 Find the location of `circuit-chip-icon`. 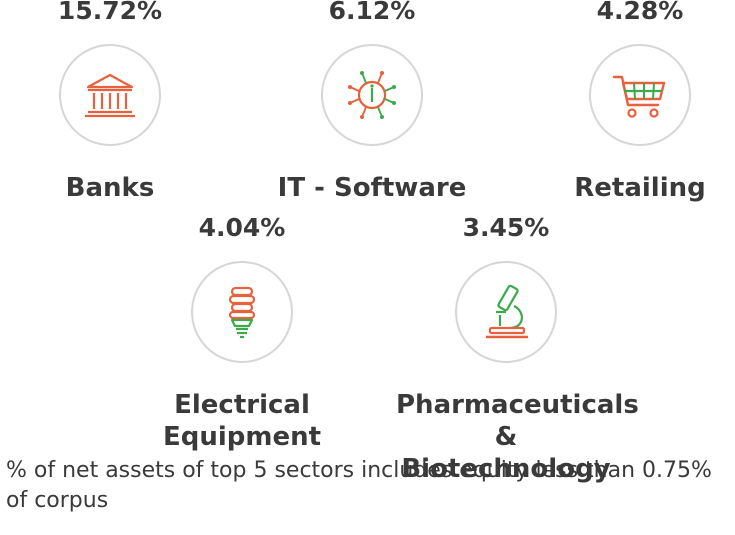

circuit-chip-icon is located at coordinates (372, 95).